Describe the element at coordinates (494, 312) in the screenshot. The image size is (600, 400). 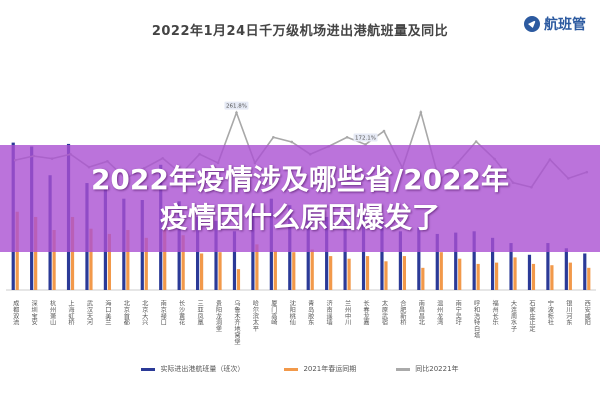
I see `x-tick-label: 福州长乐` at that location.